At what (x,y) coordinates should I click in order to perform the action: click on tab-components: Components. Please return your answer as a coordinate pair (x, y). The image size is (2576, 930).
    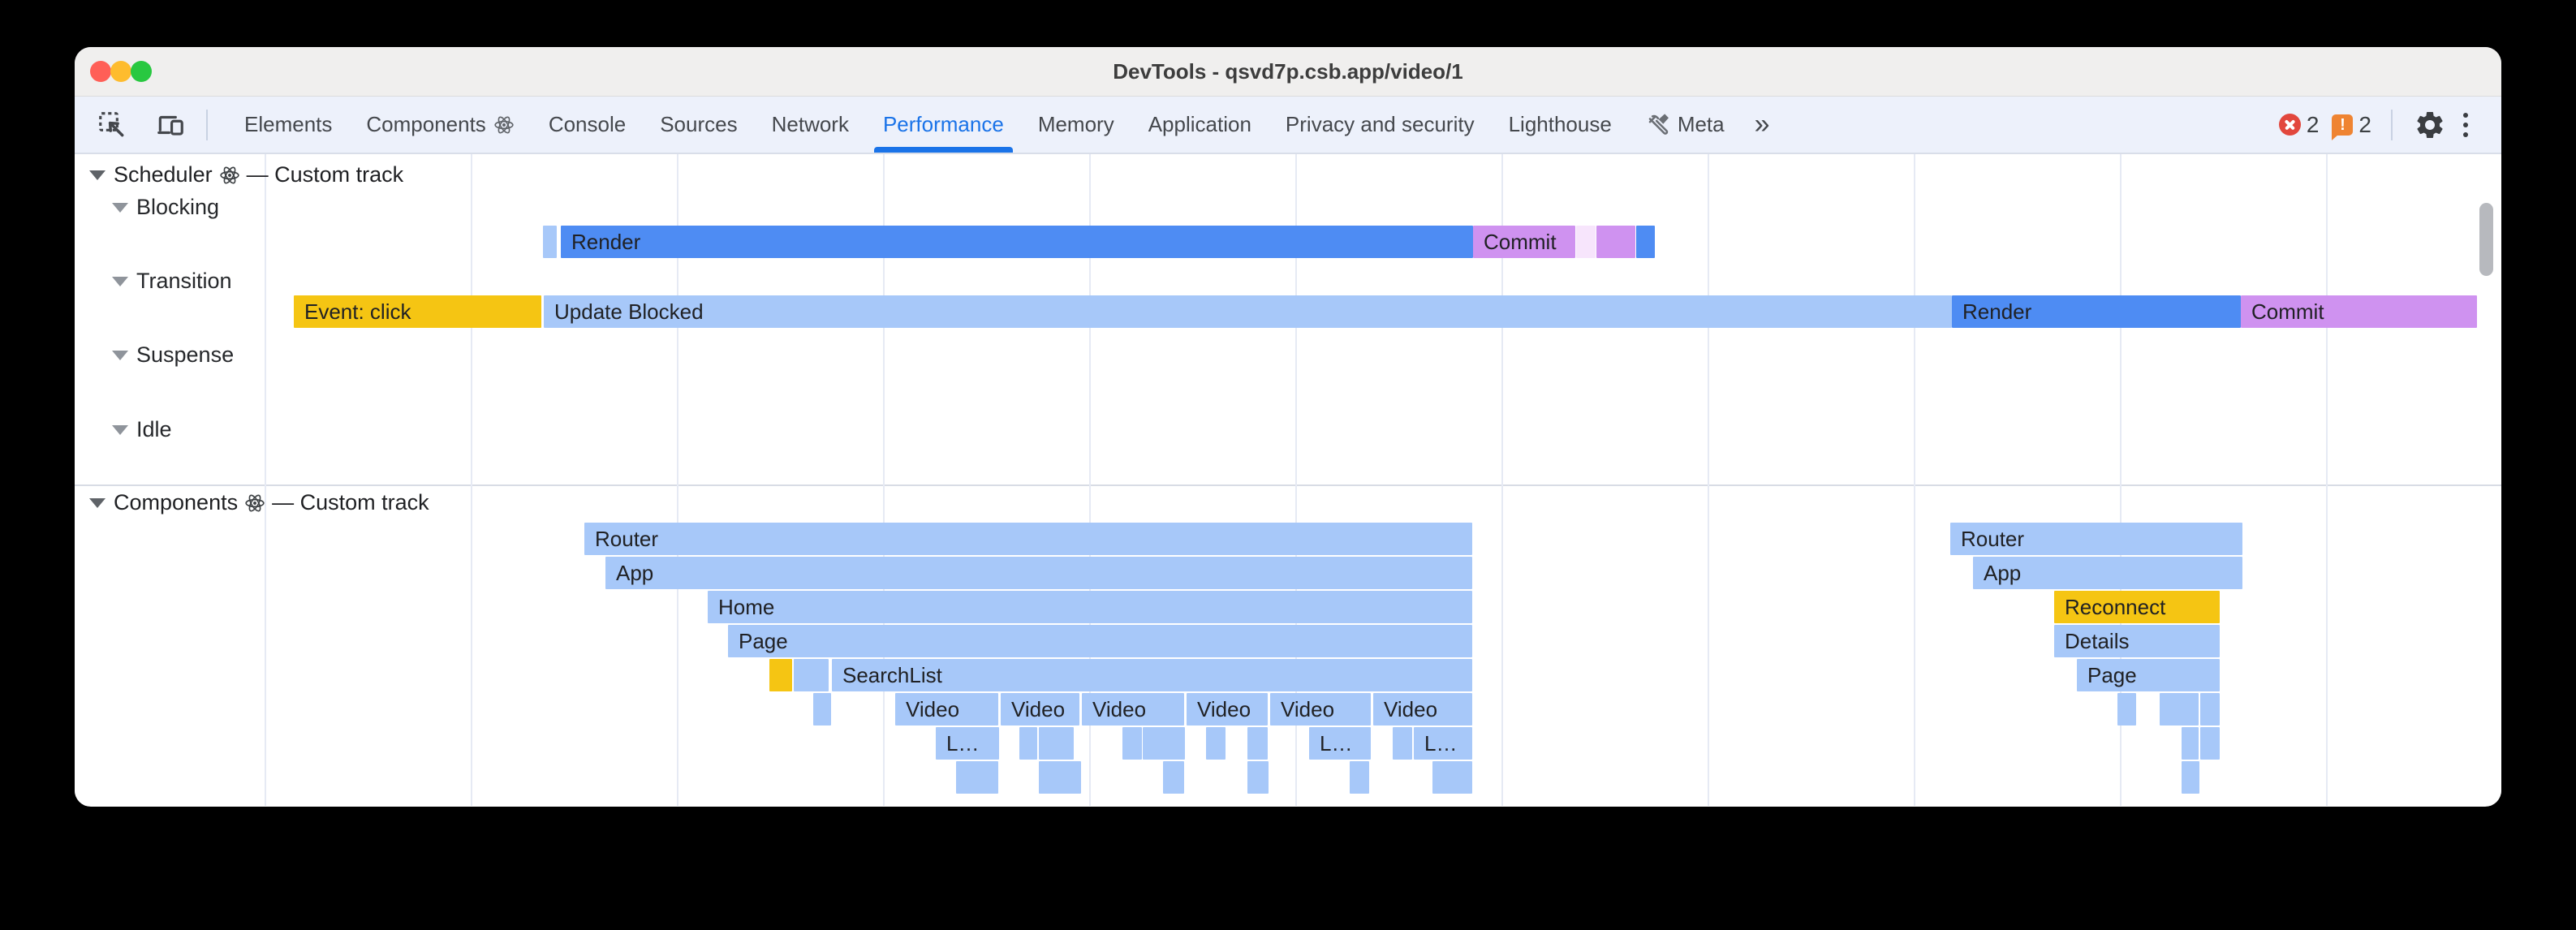
    Looking at the image, I should click on (440, 125).